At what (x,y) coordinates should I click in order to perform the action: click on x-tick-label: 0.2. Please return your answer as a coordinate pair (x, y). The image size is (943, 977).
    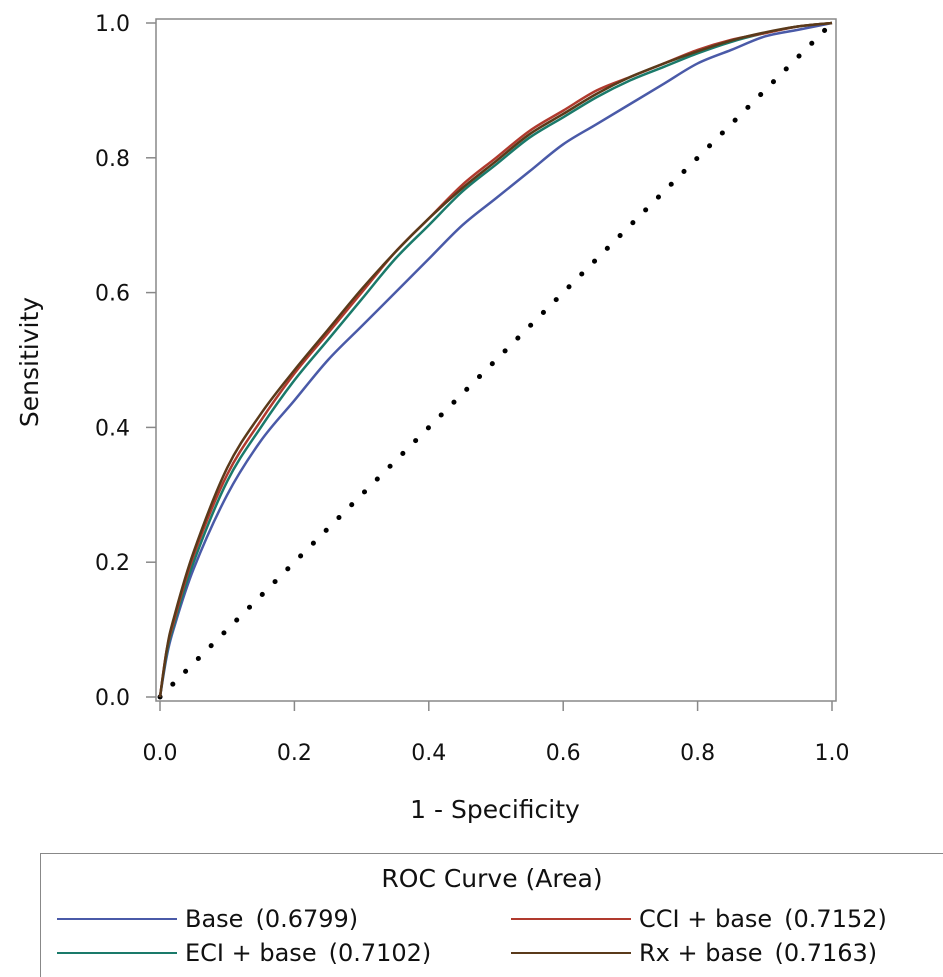
    Looking at the image, I should click on (294, 753).